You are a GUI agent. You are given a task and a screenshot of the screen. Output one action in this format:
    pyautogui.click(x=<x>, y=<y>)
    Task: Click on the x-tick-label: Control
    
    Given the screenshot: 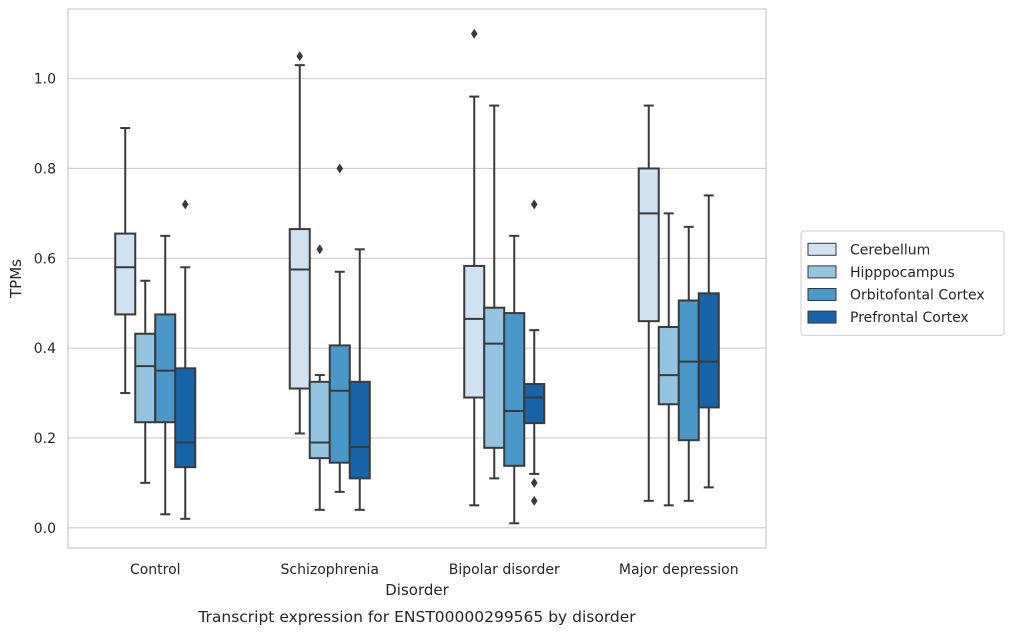 What is the action you would take?
    pyautogui.click(x=155, y=570)
    